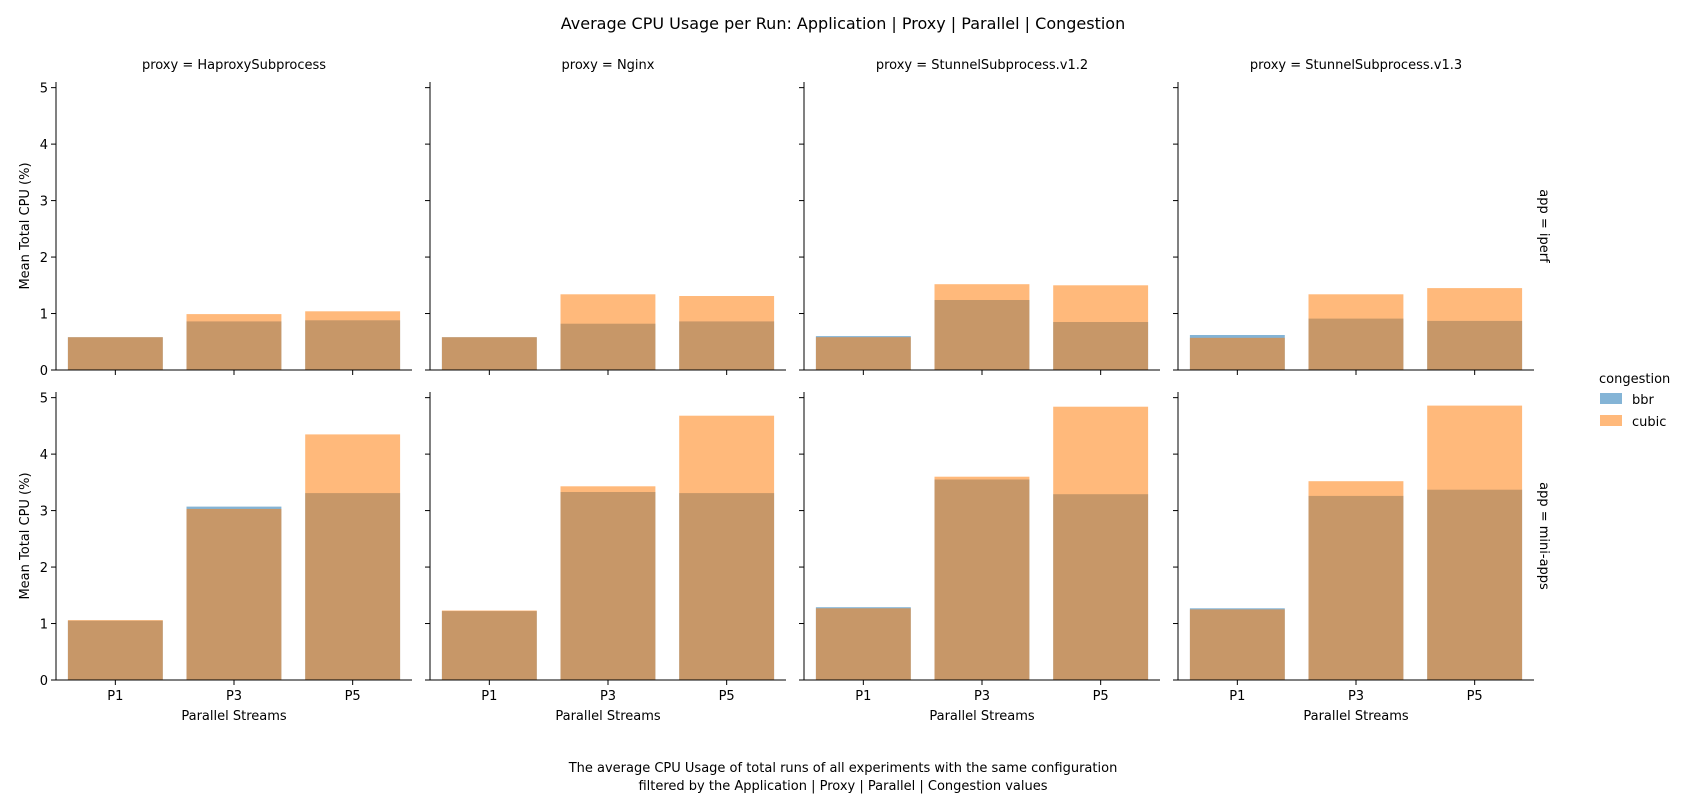 This screenshot has height=800, width=1687. Describe the element at coordinates (1611, 398) in the screenshot. I see `legend-swatch-bbr` at that location.